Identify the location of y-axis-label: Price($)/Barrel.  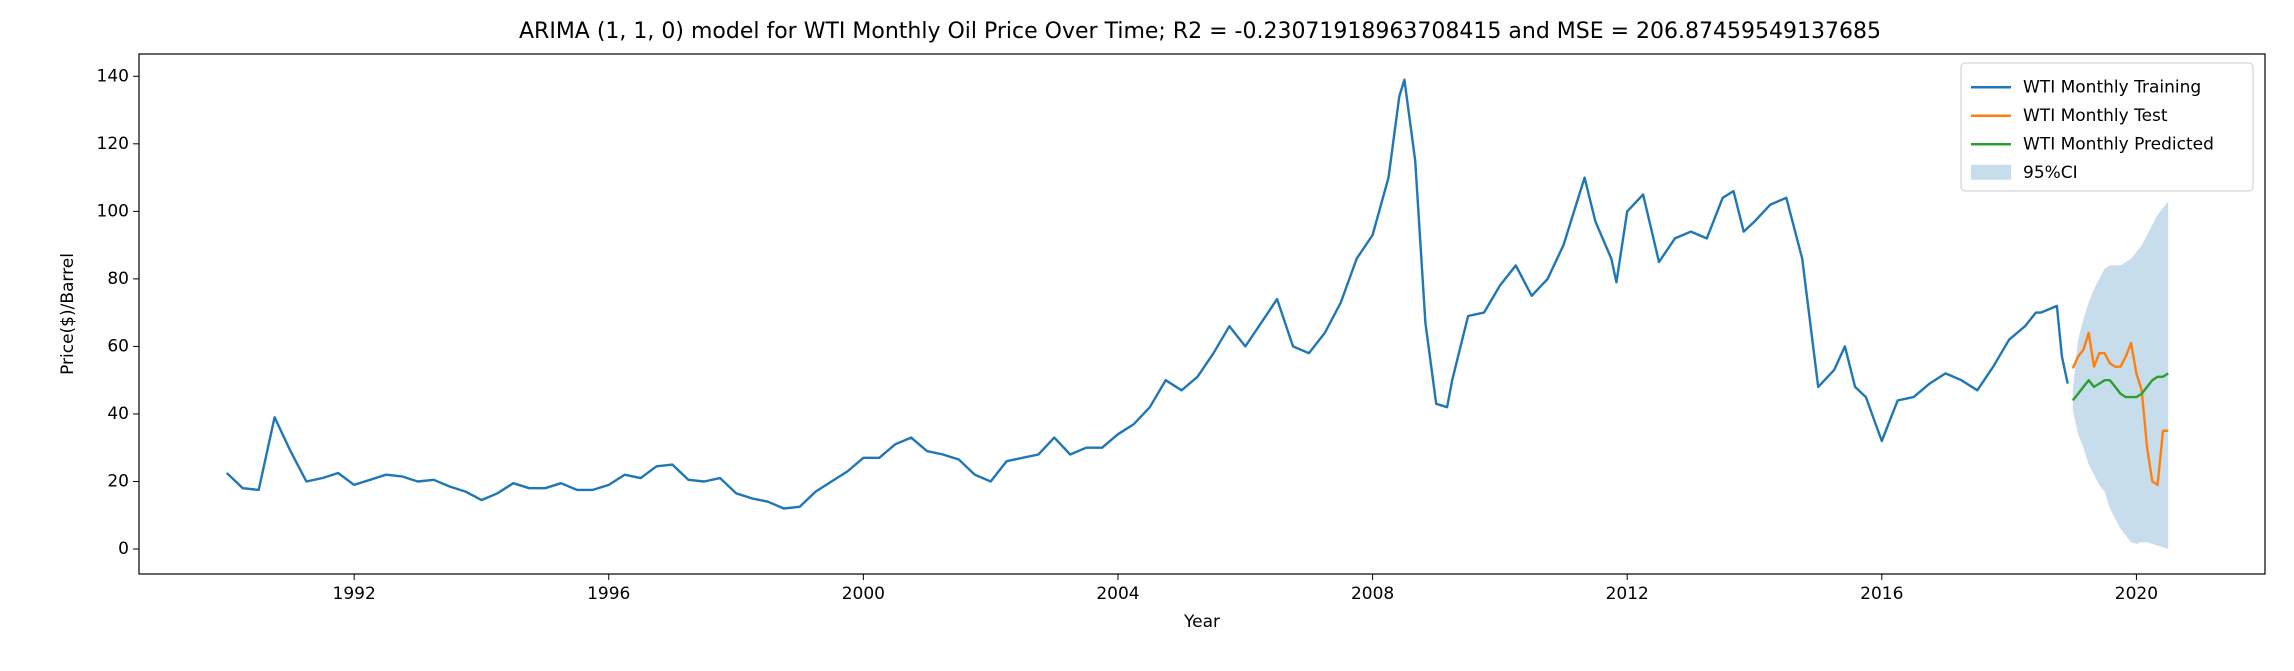
(68, 314).